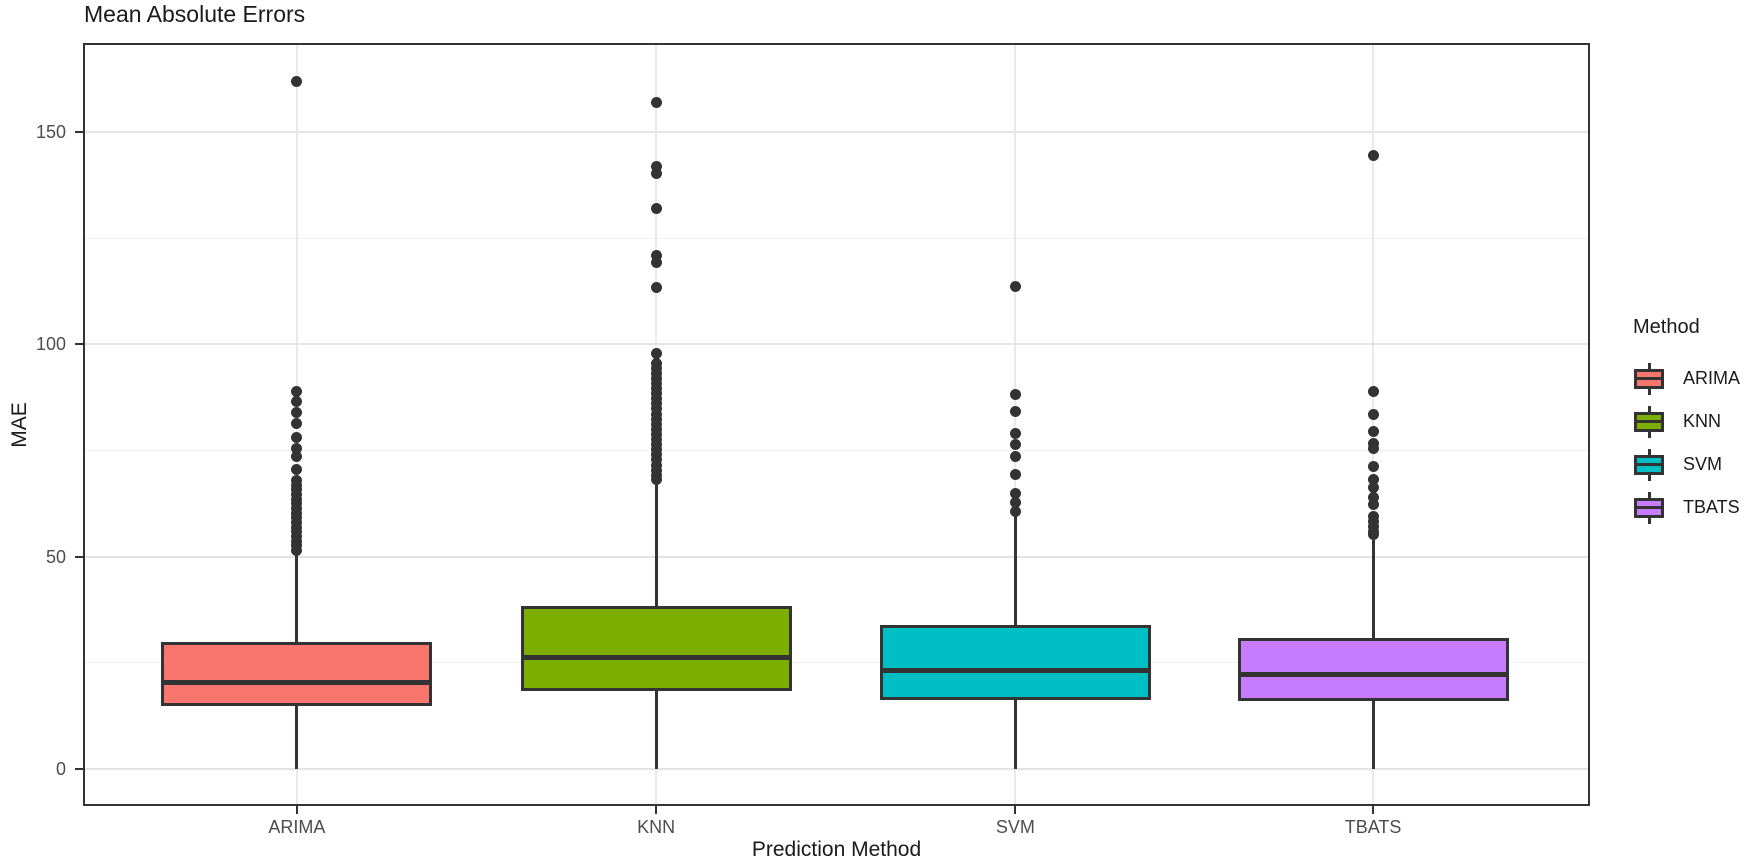  Describe the element at coordinates (1711, 507) in the screenshot. I see `legend-label: TBATS` at that location.